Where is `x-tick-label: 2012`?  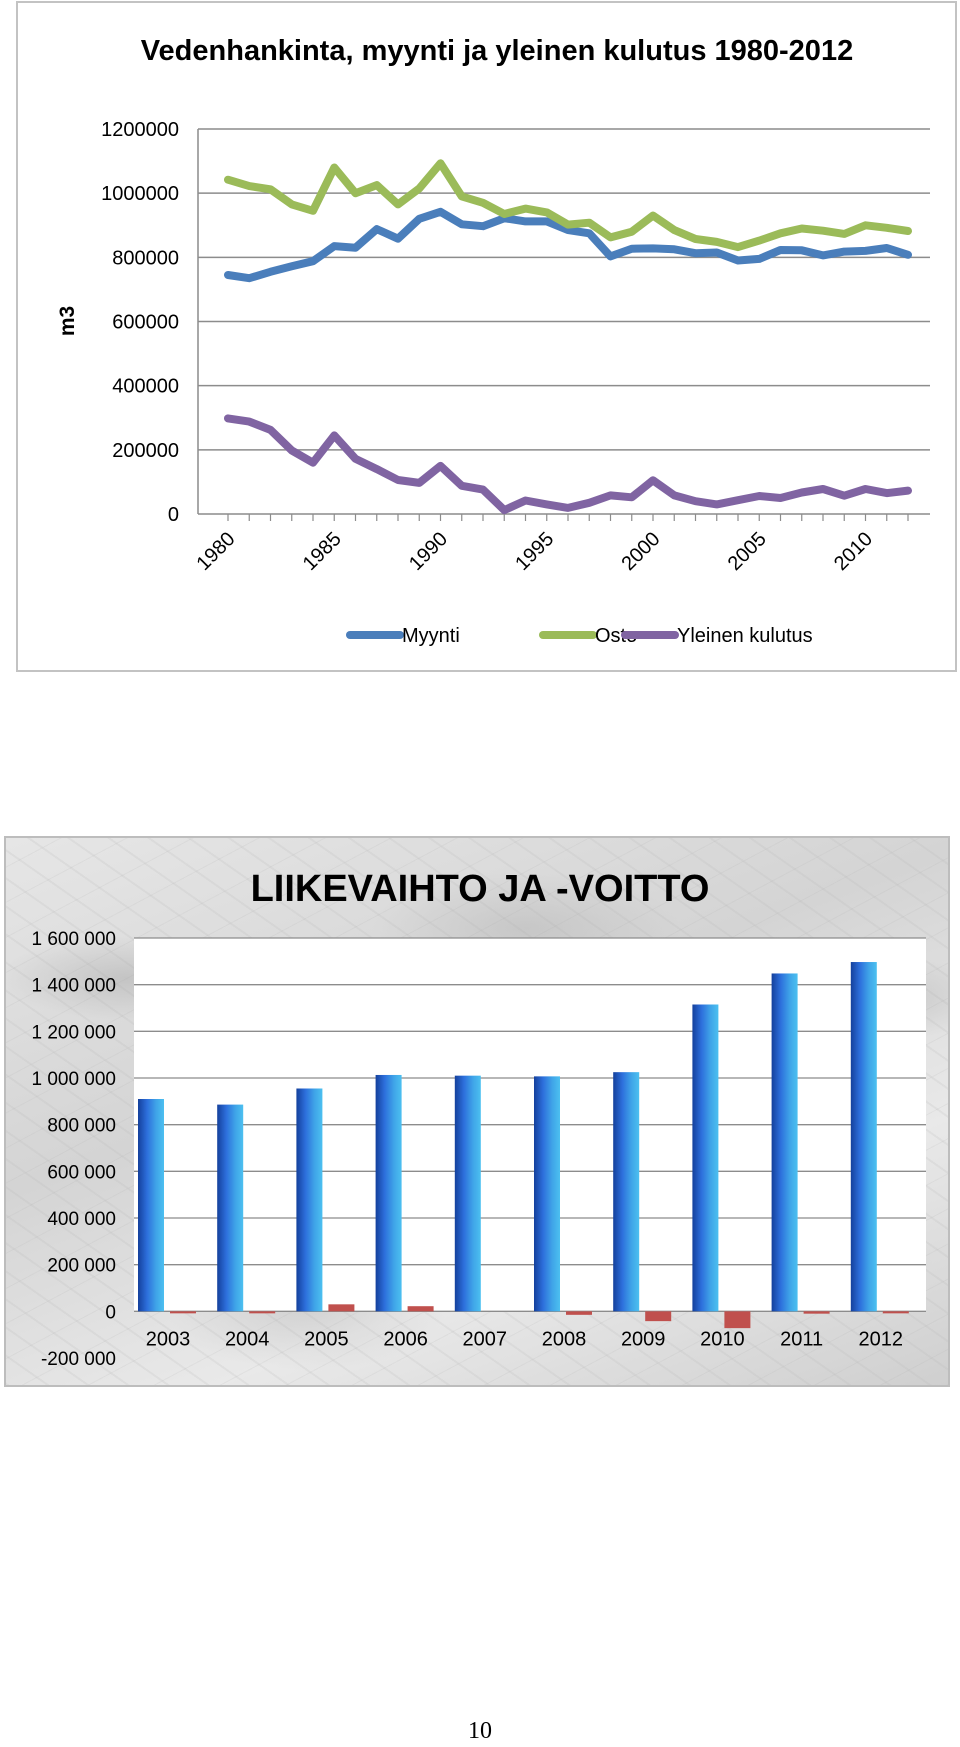 x-tick-label: 2012 is located at coordinates (881, 1339).